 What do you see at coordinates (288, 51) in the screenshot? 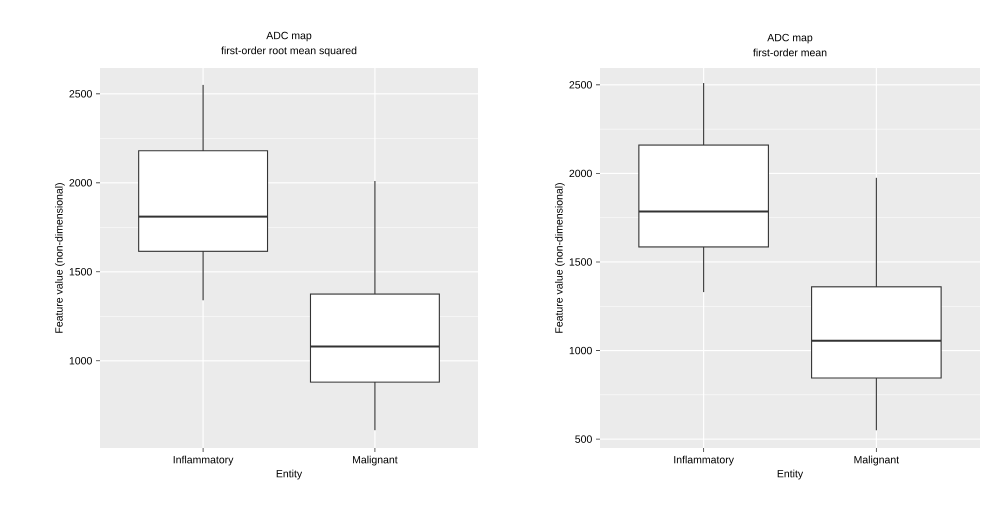
I see `chart-subtitle: first-order root mean squared` at bounding box center [288, 51].